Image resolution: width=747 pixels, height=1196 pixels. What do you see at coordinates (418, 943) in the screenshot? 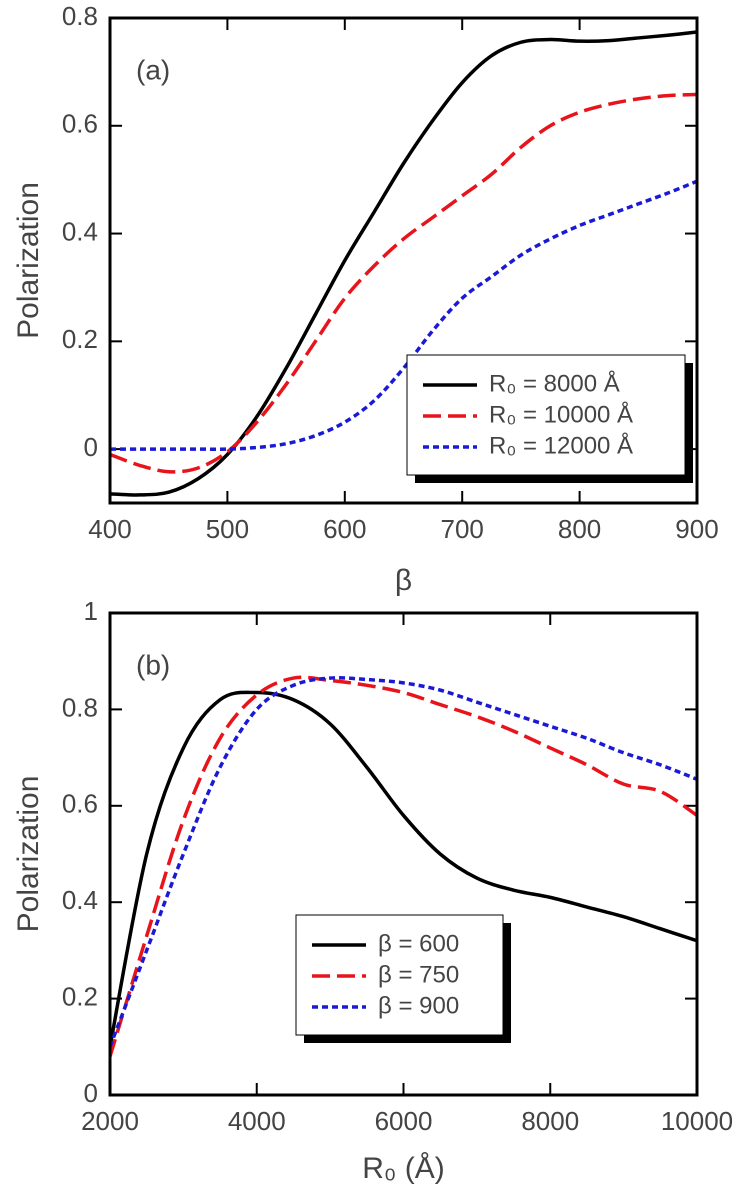
I see `legend-label: β = 600` at bounding box center [418, 943].